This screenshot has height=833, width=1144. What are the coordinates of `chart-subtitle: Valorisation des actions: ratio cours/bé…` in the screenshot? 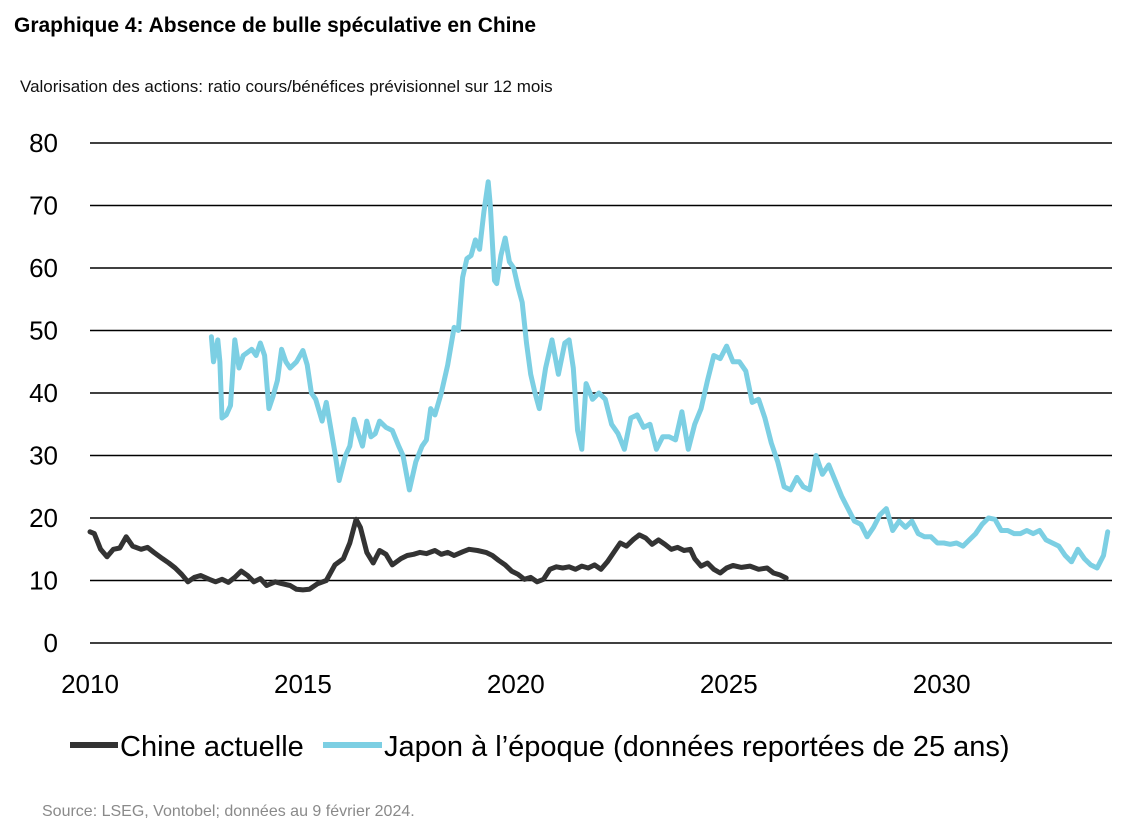 It's located at (286, 86).